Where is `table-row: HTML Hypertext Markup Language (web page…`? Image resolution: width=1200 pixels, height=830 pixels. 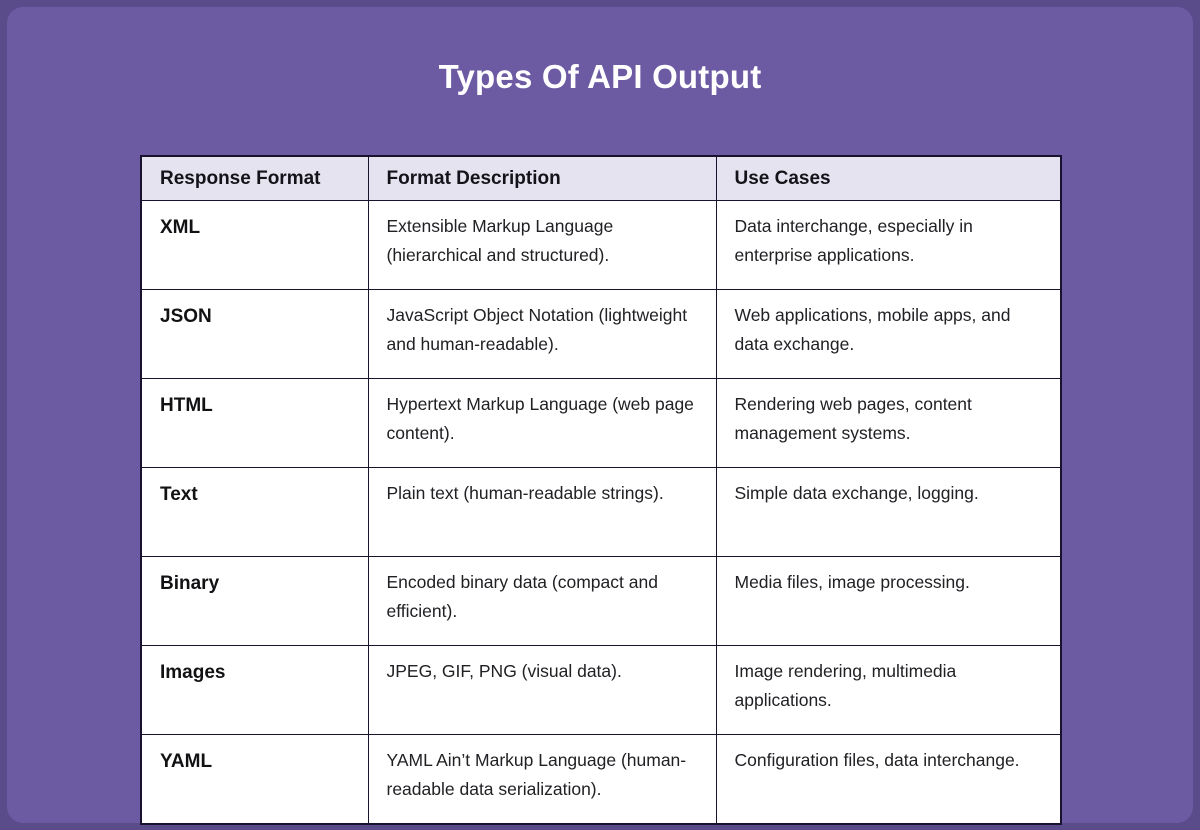
table-row: HTML Hypertext Markup Language (web page… is located at coordinates (601, 423).